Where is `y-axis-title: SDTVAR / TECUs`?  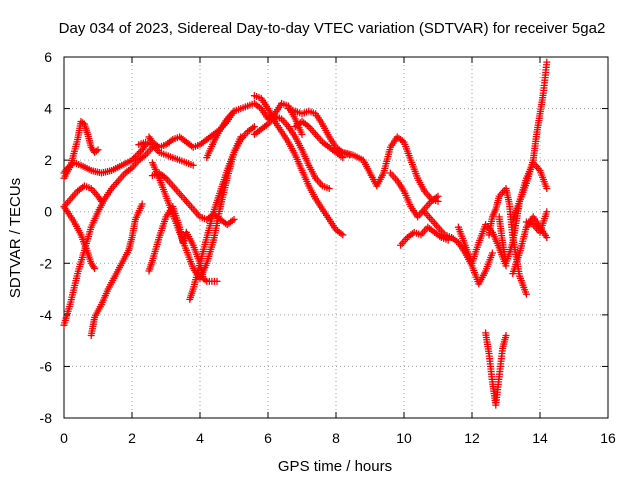
y-axis-title: SDTVAR / TECUs is located at coordinates (15, 238).